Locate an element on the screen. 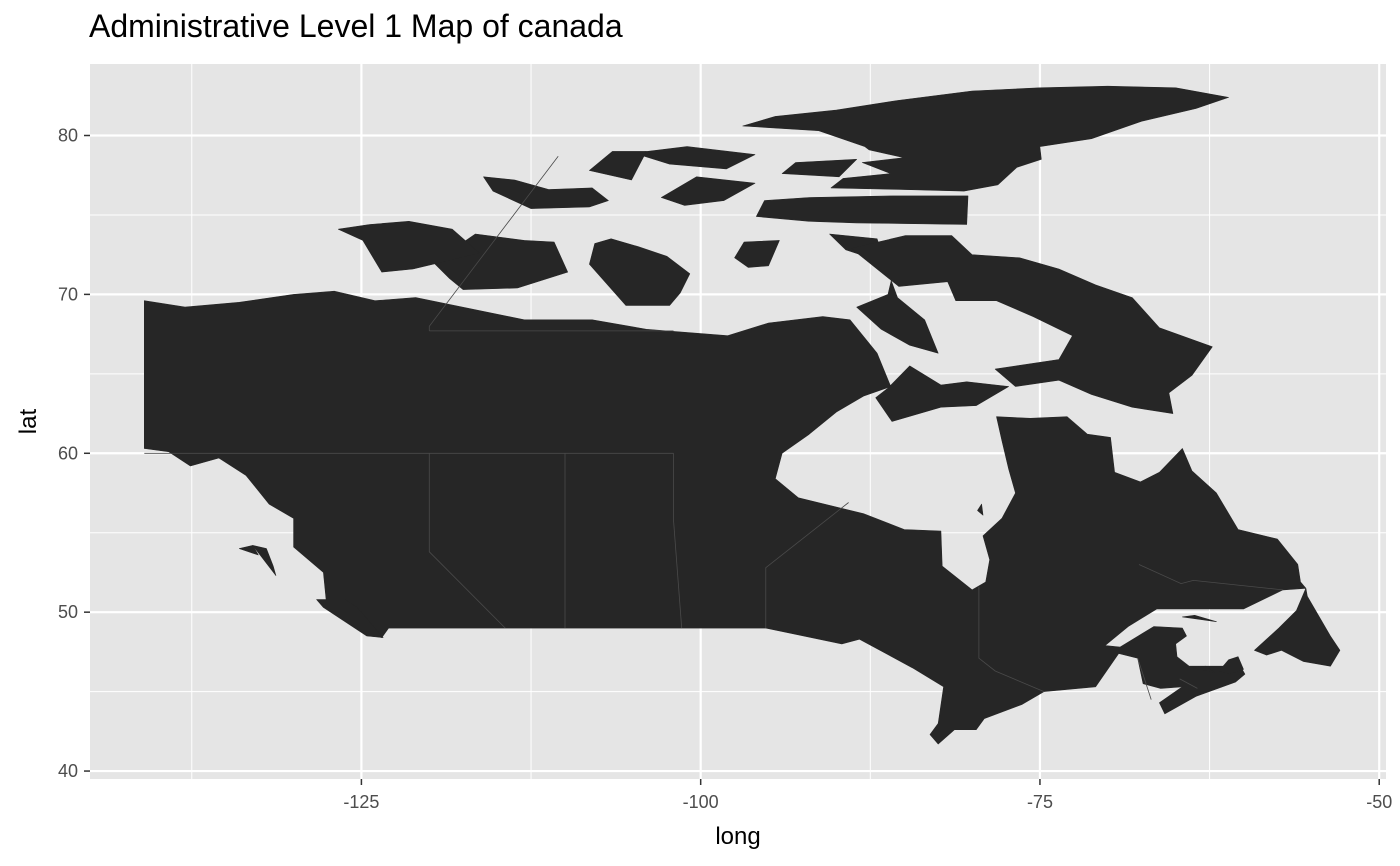 The height and width of the screenshot is (866, 1400). y-tick-label: 40 is located at coordinates (68, 771).